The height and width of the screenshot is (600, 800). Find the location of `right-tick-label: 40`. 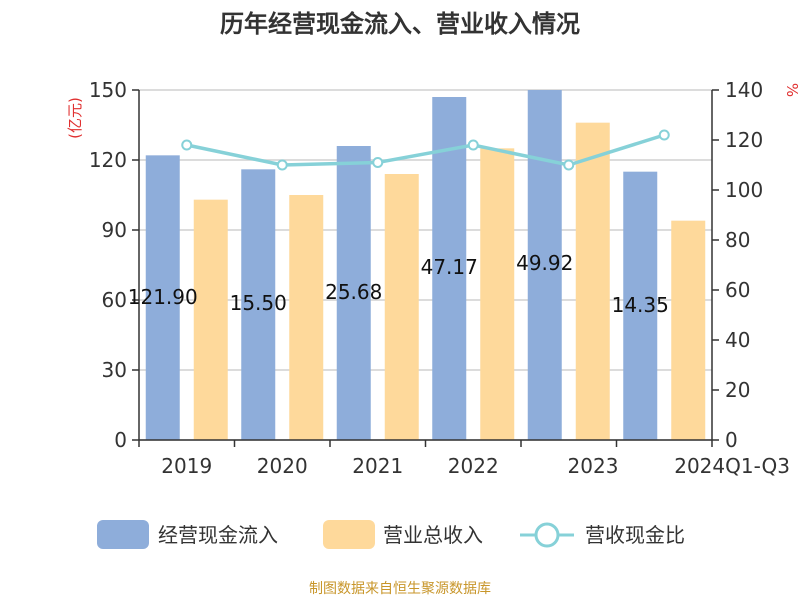

right-tick-label: 40 is located at coordinates (737, 340).